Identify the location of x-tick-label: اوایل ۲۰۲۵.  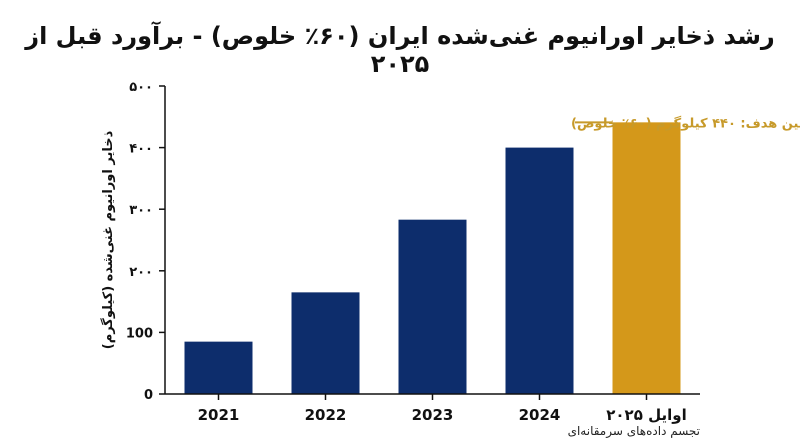
(646, 415).